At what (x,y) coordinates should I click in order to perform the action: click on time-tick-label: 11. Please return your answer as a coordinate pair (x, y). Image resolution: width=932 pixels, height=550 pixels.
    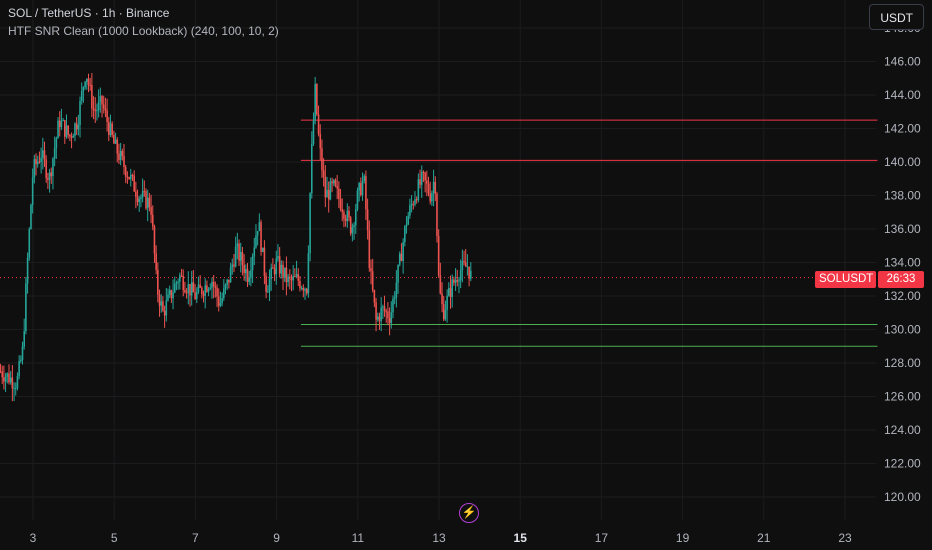
    Looking at the image, I should click on (358, 538).